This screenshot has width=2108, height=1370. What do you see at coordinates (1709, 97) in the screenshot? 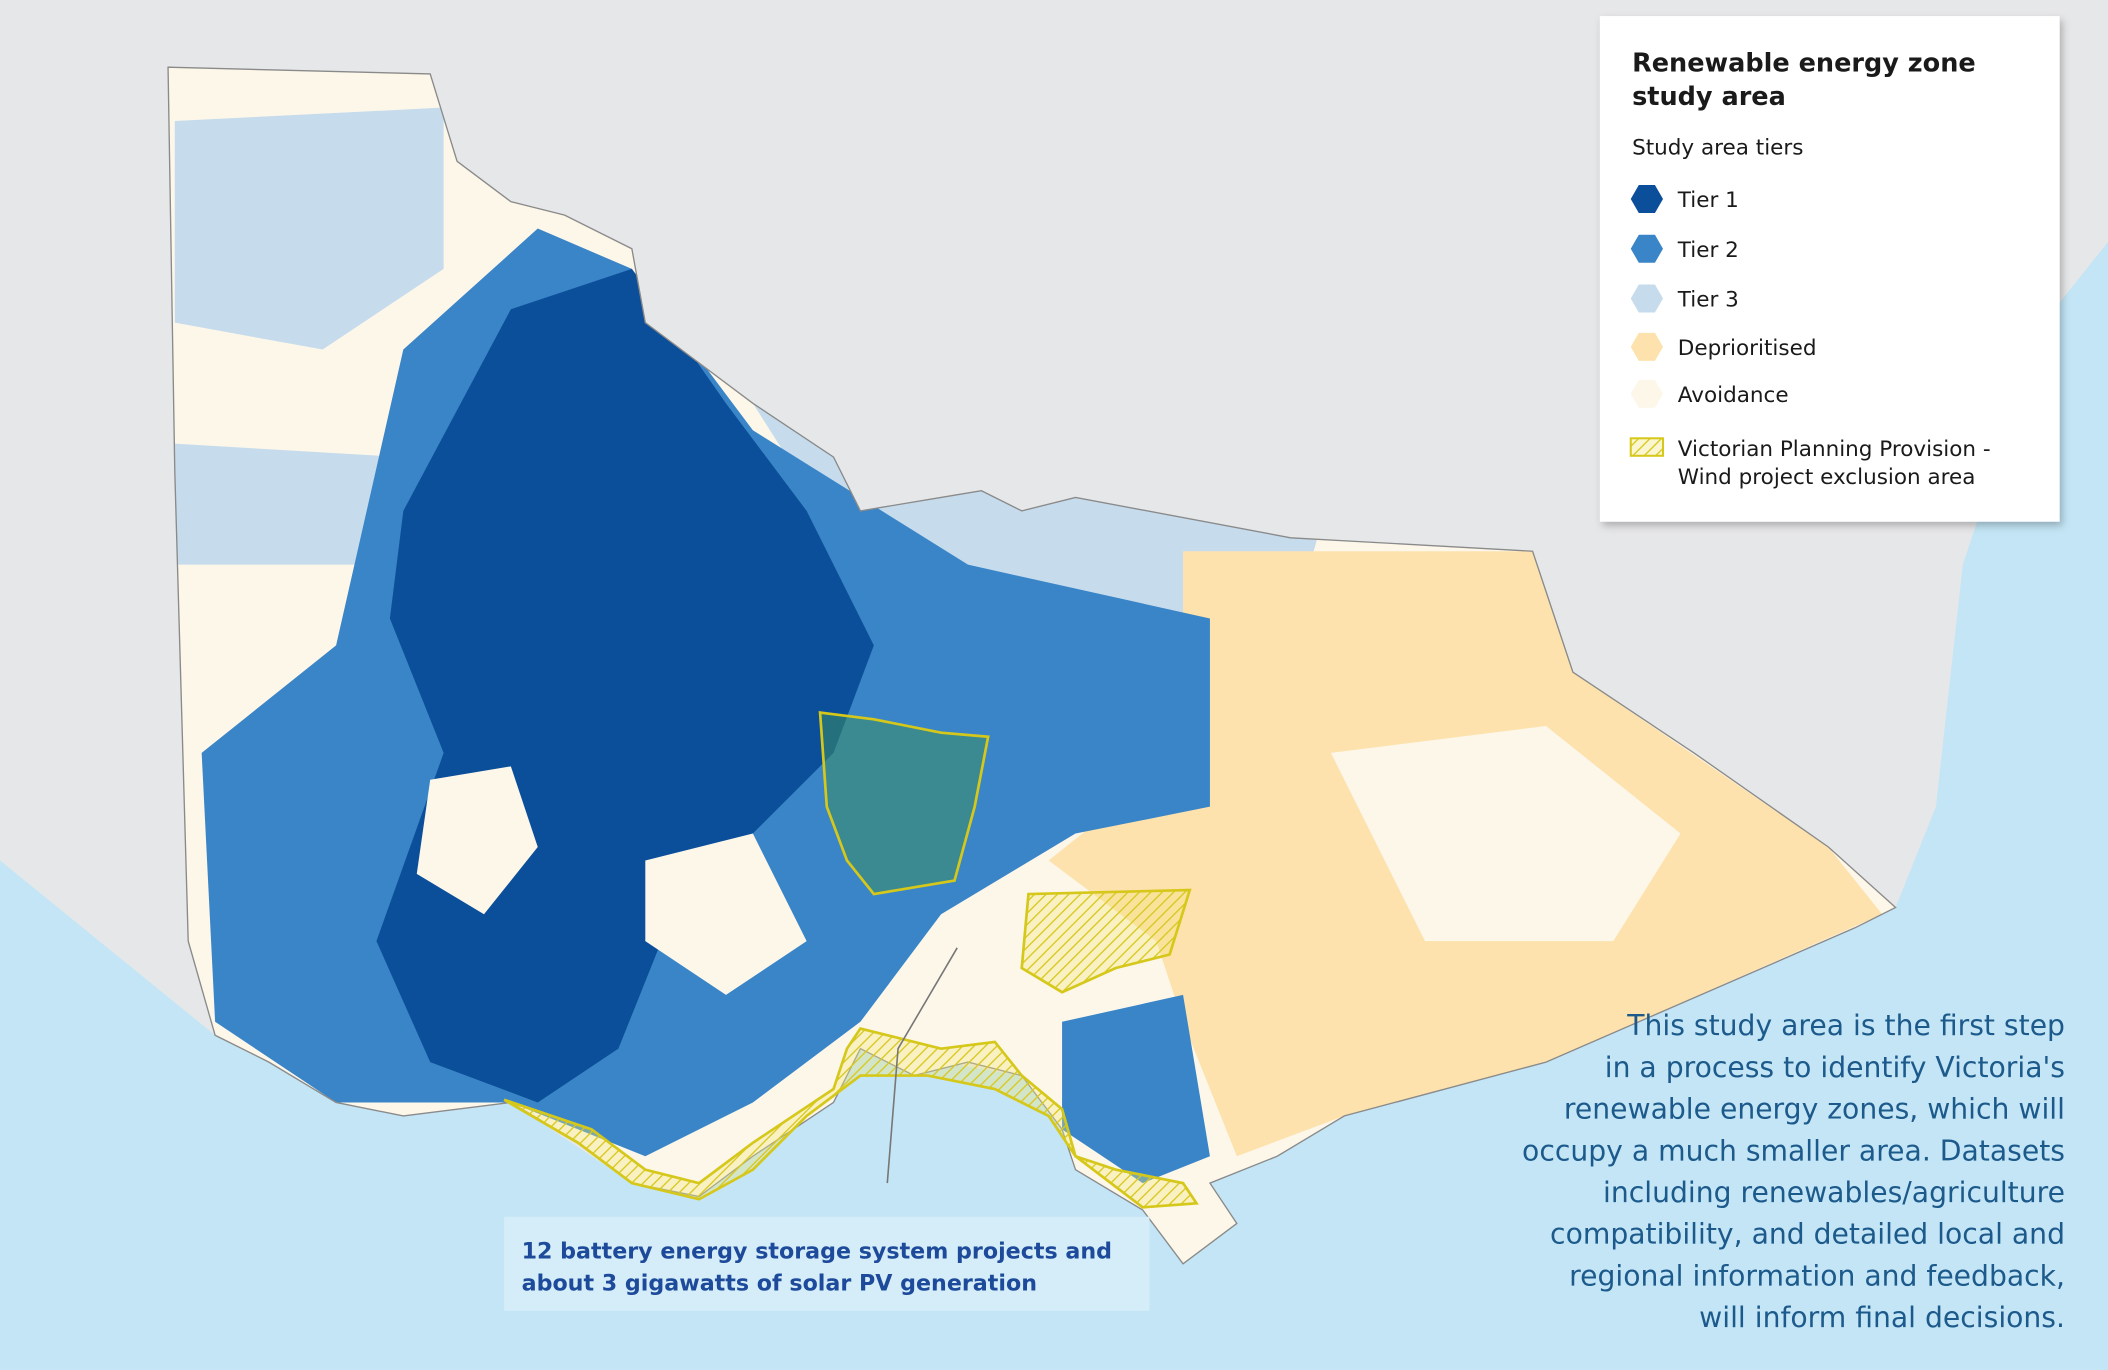
I see `legend-title: study area` at bounding box center [1709, 97].